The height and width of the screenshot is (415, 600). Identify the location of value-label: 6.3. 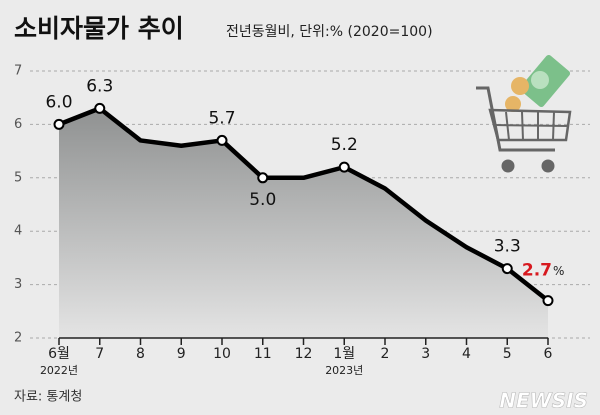
(99, 86).